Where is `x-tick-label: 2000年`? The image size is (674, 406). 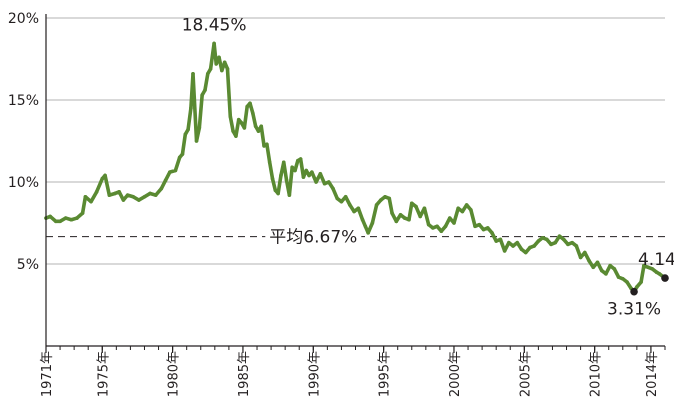
x-tick-label: 2000年 is located at coordinates (455, 374).